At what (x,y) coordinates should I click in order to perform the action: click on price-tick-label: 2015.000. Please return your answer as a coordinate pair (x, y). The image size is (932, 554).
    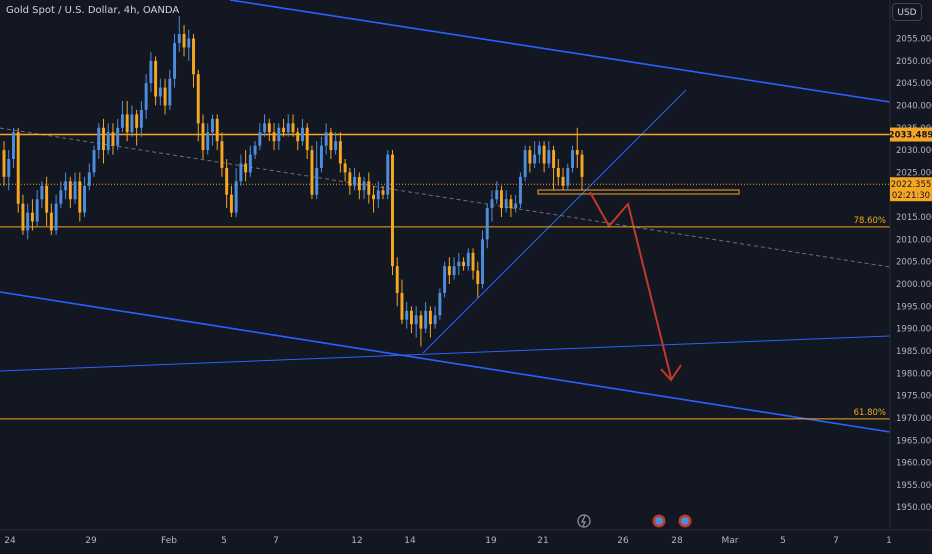
    Looking at the image, I should click on (914, 218).